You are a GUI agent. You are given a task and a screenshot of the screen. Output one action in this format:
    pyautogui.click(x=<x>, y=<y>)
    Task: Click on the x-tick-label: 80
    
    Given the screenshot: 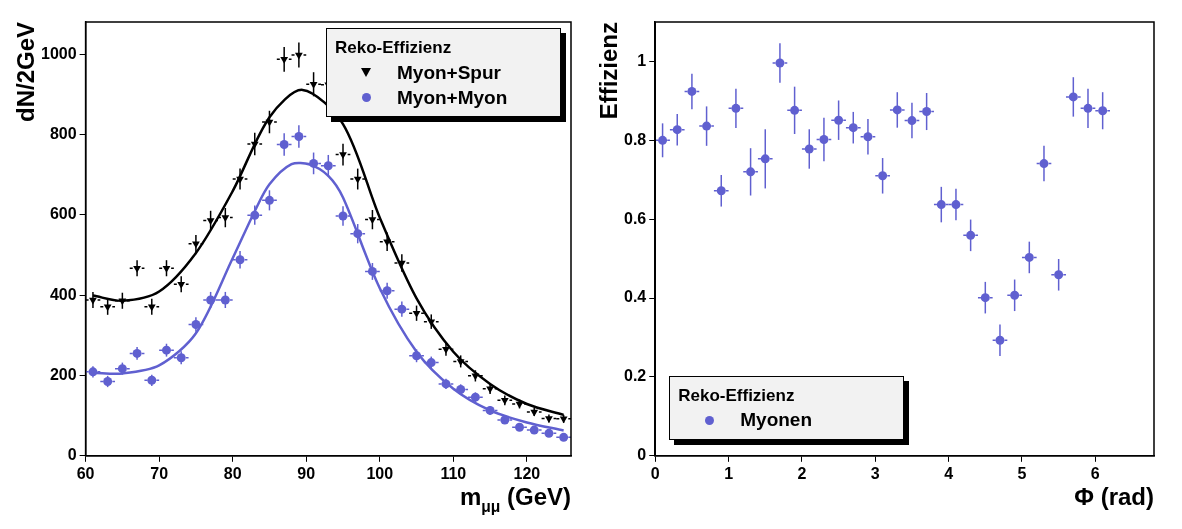 What is the action you would take?
    pyautogui.click(x=232, y=473)
    